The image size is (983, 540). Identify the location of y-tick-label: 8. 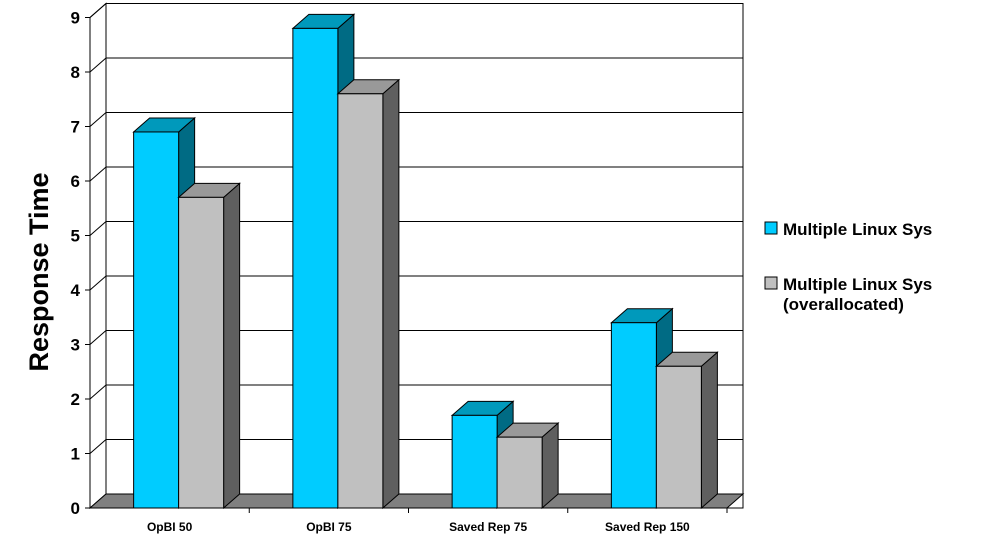
(75, 72).